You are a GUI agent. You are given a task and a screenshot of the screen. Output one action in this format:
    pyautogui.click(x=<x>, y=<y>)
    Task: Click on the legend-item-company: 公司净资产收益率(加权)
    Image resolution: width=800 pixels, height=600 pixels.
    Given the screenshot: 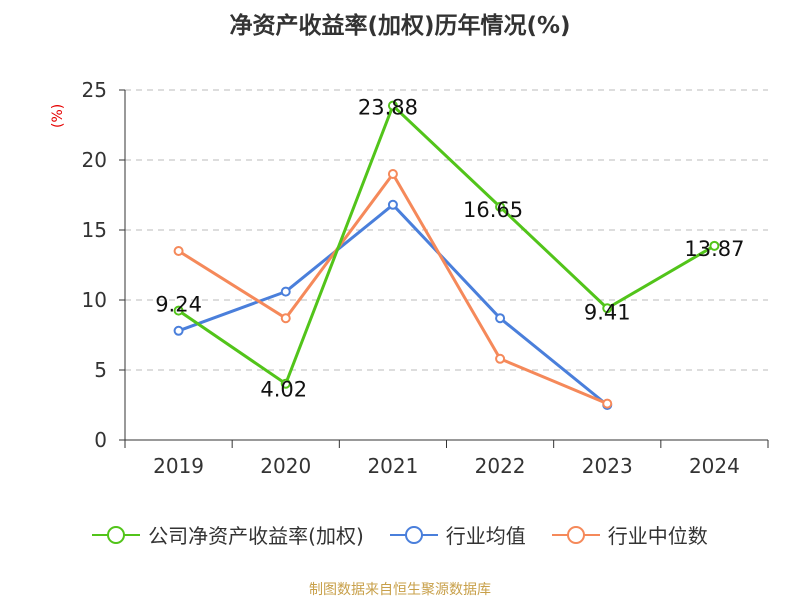 What is the action you would take?
    pyautogui.click(x=228, y=534)
    